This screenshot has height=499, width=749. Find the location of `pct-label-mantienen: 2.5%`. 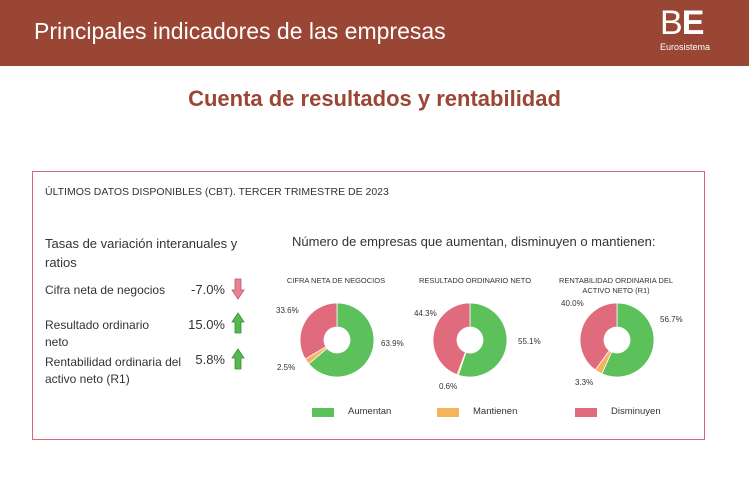

pct-label-mantienen: 2.5% is located at coordinates (286, 367).